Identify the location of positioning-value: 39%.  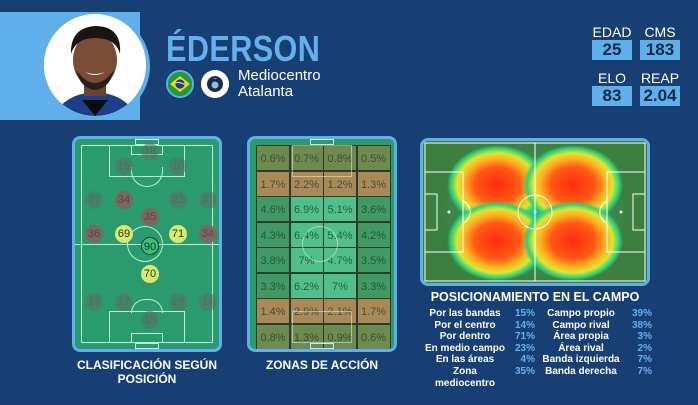
(641, 313).